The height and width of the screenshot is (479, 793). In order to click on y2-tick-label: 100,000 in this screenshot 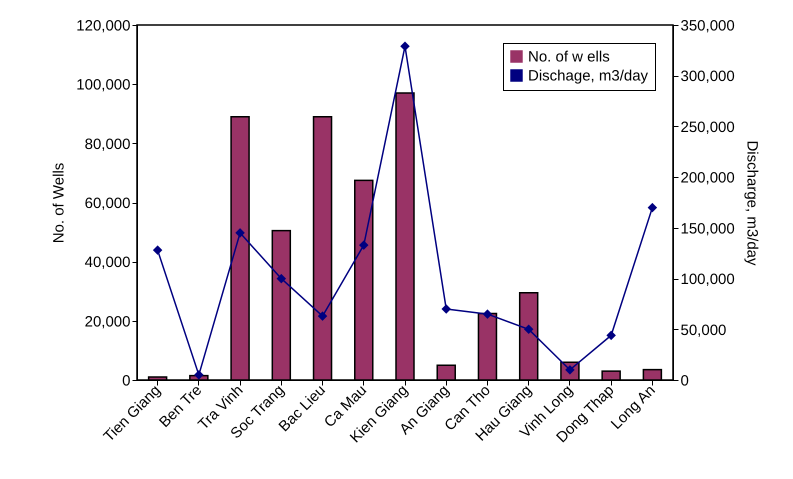, I will do `click(707, 279)`.